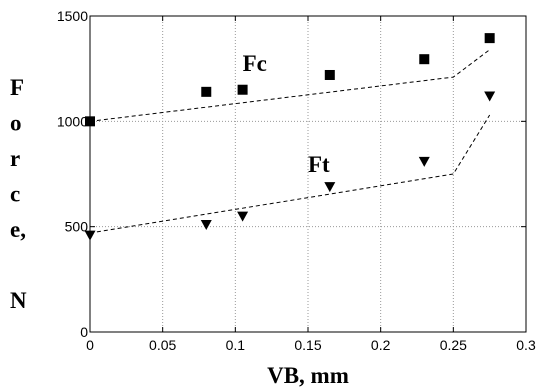 The height and width of the screenshot is (391, 539). Describe the element at coordinates (236, 345) in the screenshot. I see `x-tick-label: 0.1` at that location.